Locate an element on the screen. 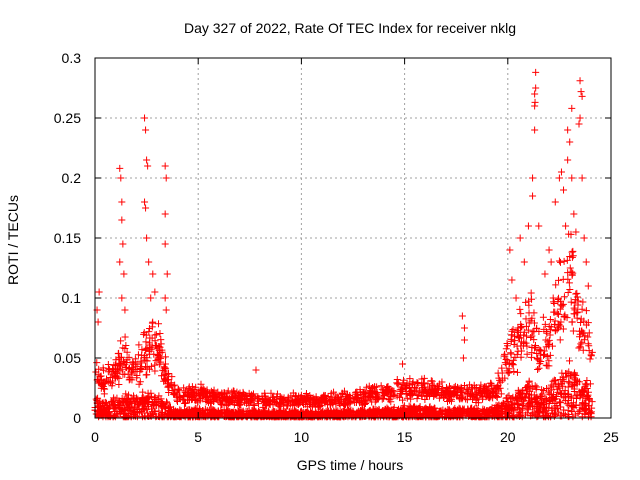 The image size is (640, 480). y-tick-label: 0.15 is located at coordinates (67, 238).